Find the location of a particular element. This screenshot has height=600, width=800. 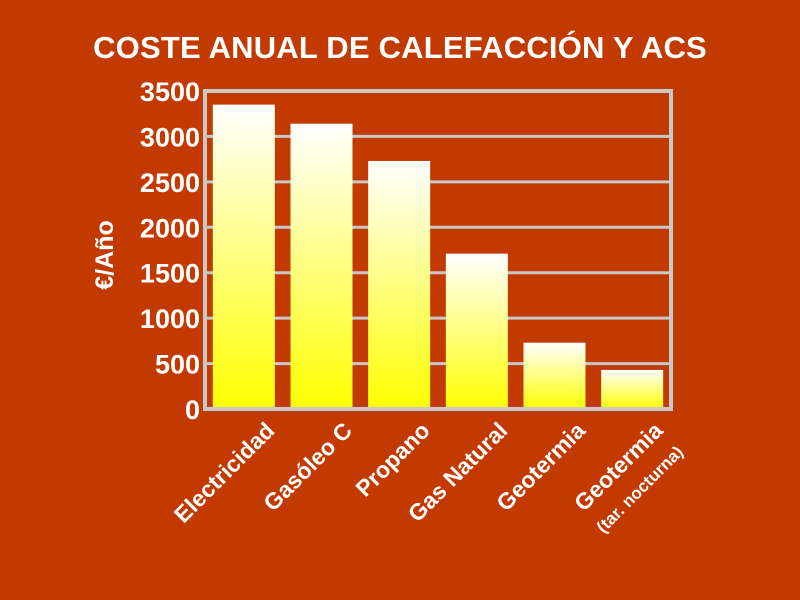

x-category-label: Electricidad is located at coordinates (224, 472).